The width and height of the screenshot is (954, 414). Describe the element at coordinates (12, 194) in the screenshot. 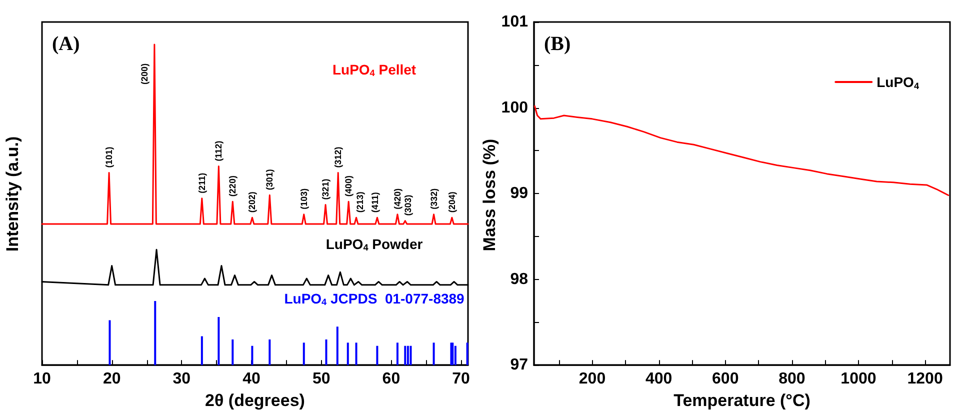

I see `y-axis-title: Intensity (a.u.)` at that location.